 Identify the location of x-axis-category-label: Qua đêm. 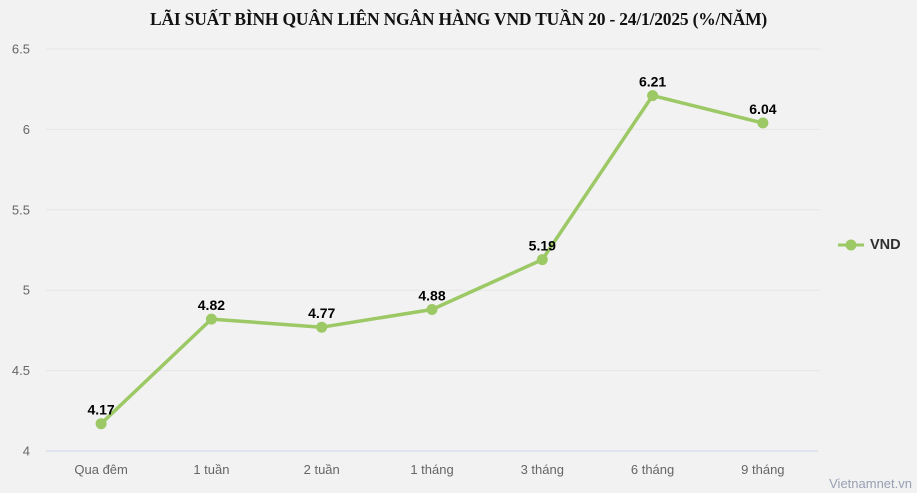
(100, 469).